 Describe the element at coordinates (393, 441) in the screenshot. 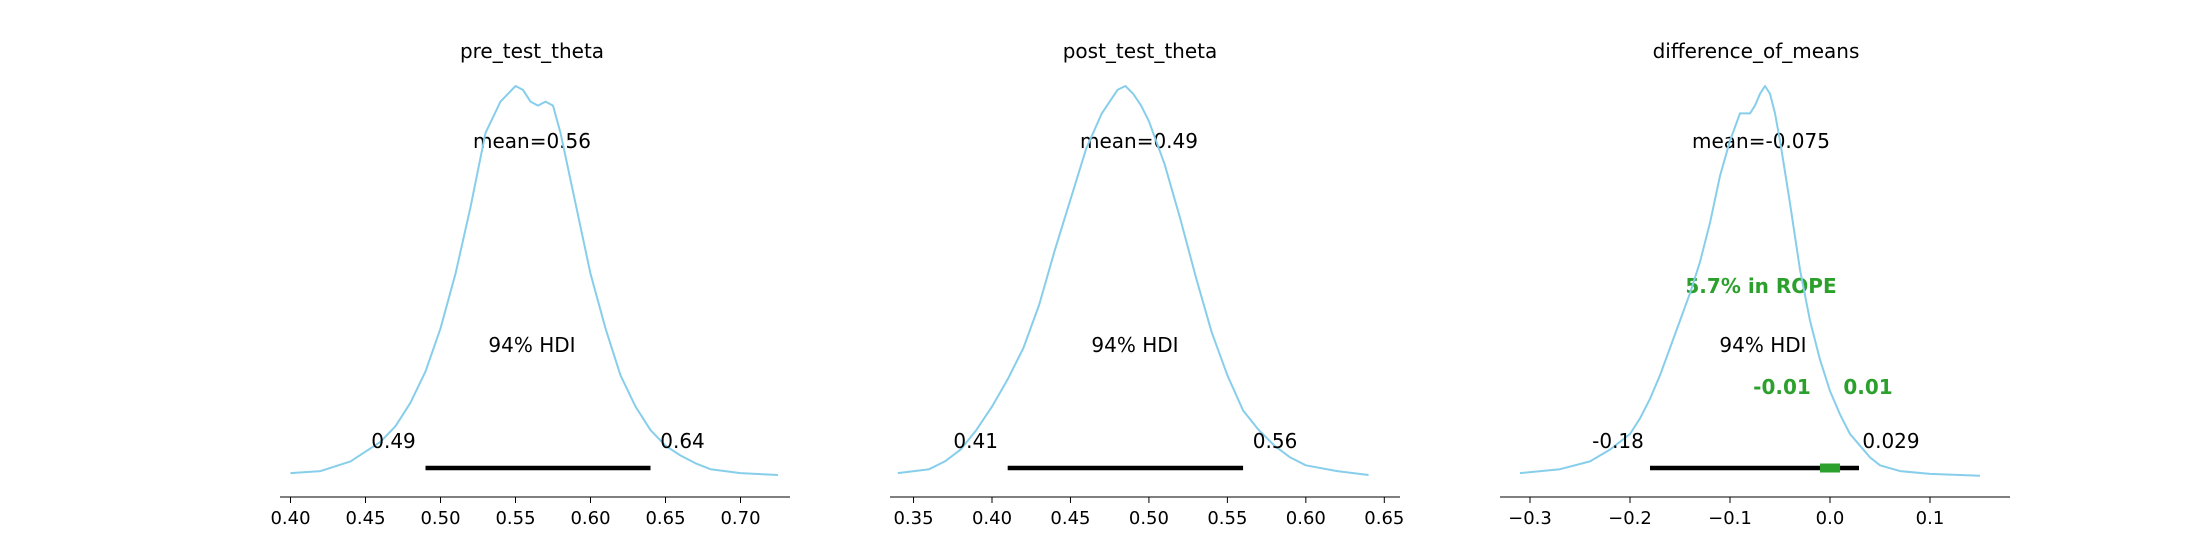

I see `hdi-low-label: 0.49` at that location.